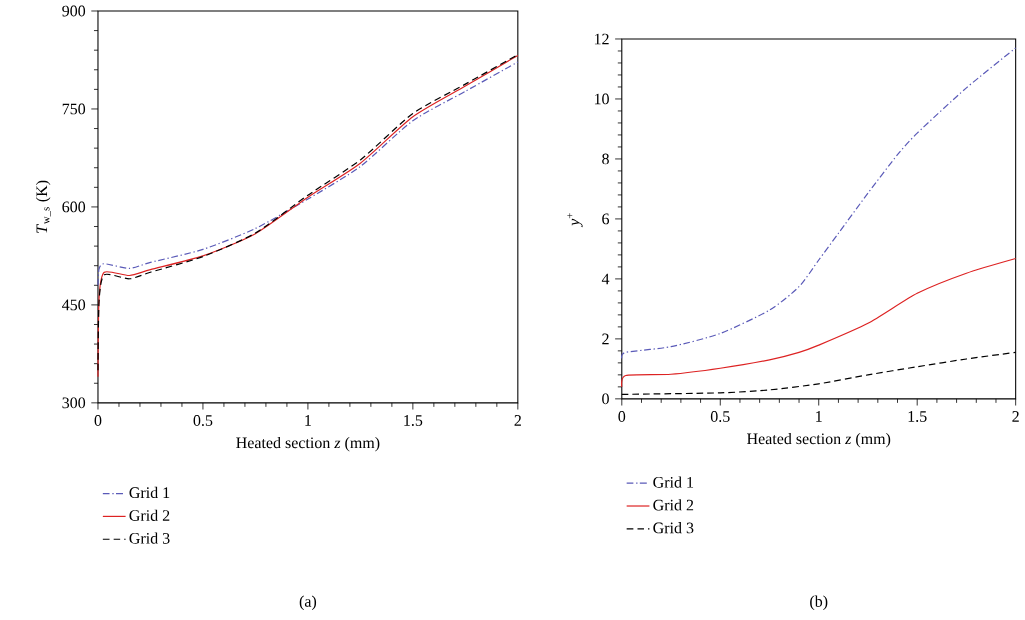  What do you see at coordinates (819, 323) in the screenshot?
I see `line-series` at bounding box center [819, 323].